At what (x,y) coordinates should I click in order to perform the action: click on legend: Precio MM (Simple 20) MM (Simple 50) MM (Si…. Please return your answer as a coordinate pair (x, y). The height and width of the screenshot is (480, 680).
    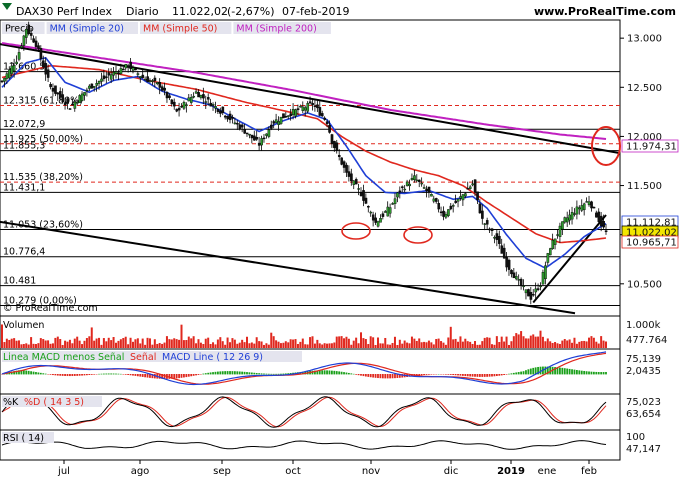
    Looking at the image, I should click on (166, 28).